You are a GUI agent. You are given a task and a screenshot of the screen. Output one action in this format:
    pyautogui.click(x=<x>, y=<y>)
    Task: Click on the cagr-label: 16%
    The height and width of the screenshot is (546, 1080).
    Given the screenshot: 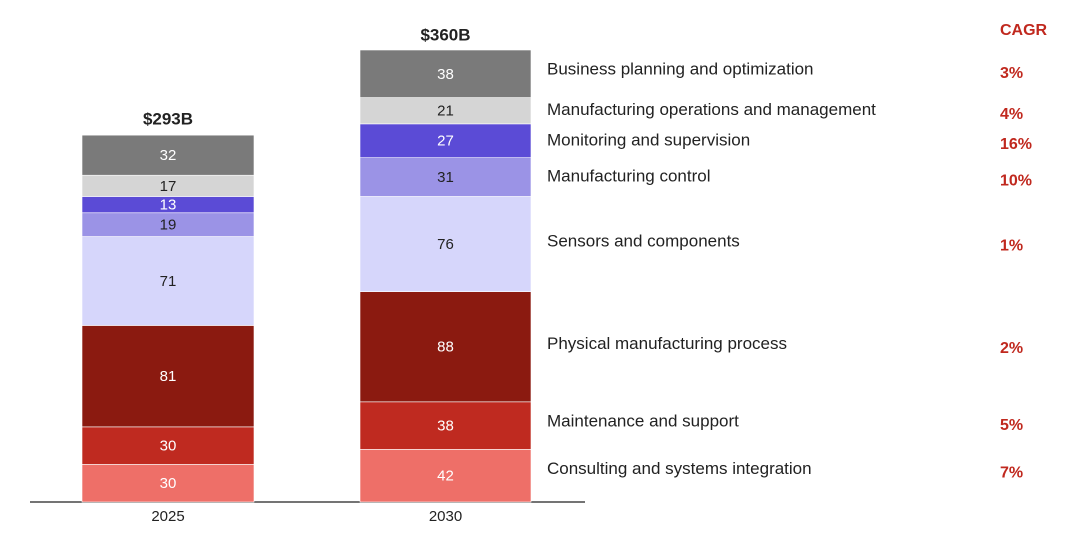 What is the action you would take?
    pyautogui.click(x=1016, y=144)
    